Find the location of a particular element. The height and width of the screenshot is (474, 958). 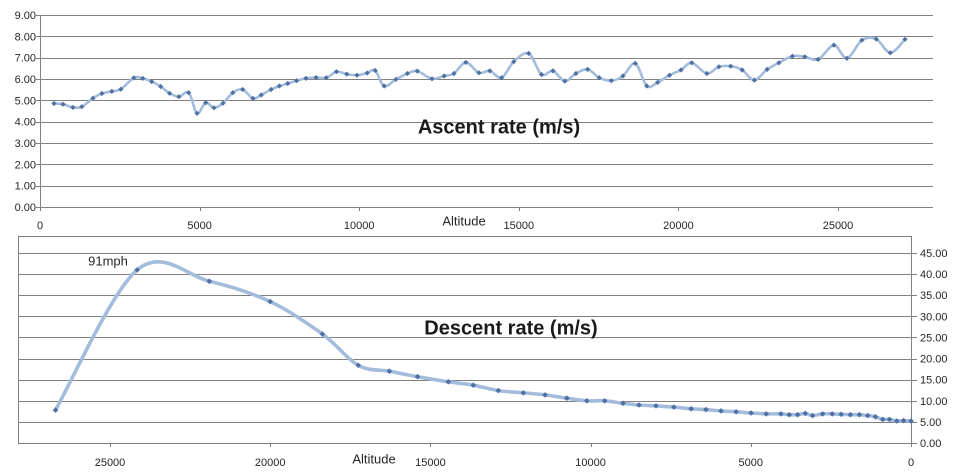

svg-text: 7.00 is located at coordinates (25, 59).